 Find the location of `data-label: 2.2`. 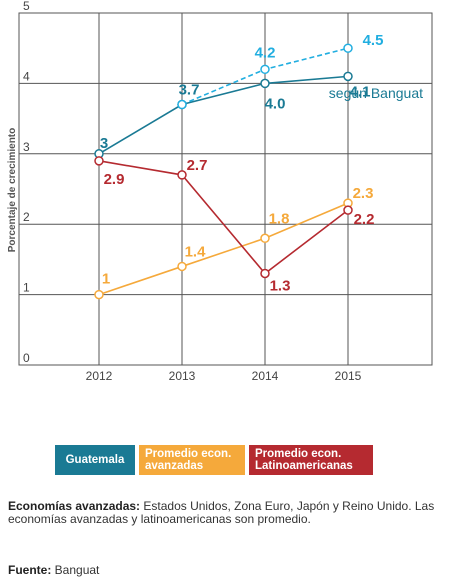

data-label: 2.2 is located at coordinates (364, 219).